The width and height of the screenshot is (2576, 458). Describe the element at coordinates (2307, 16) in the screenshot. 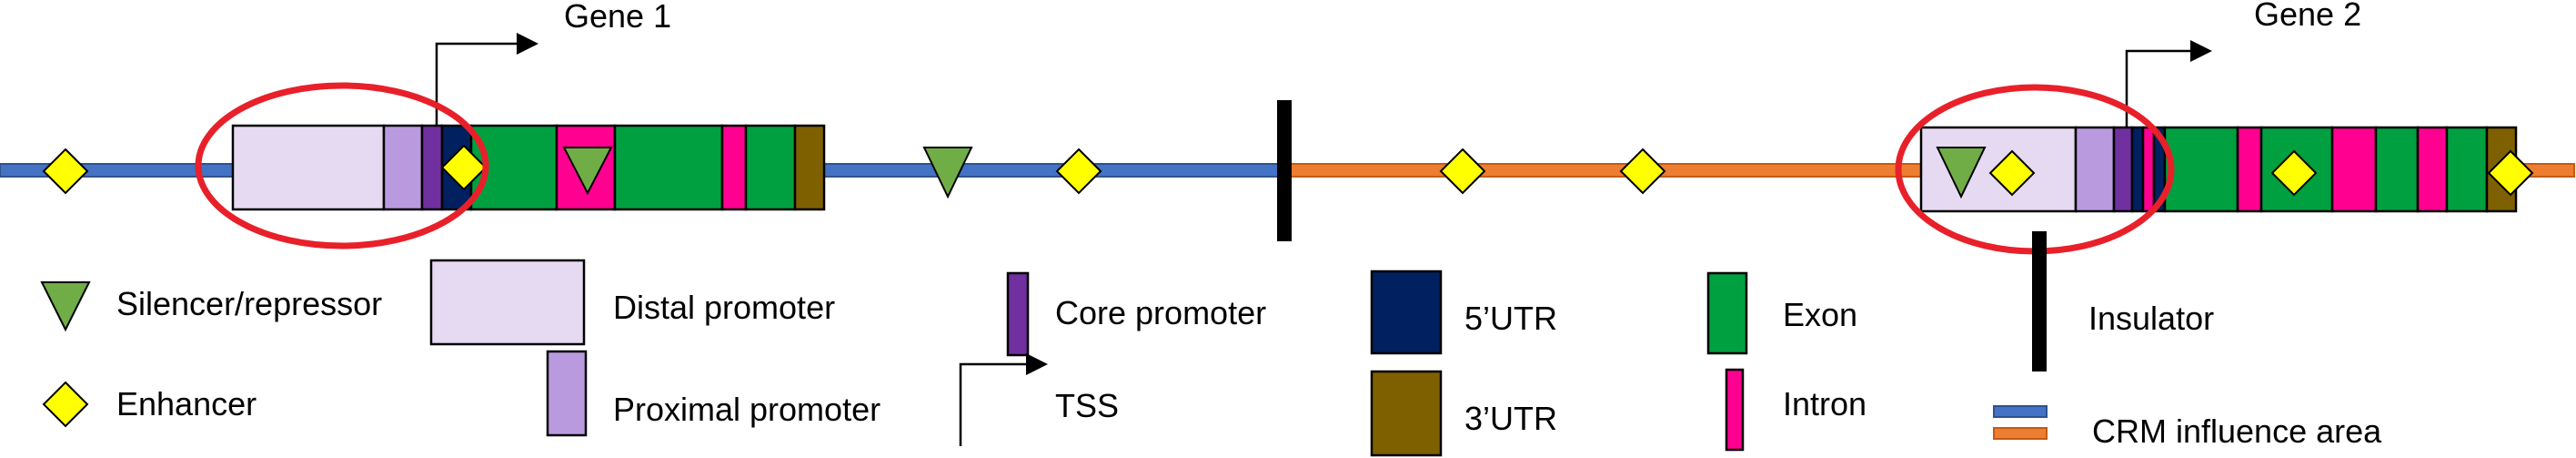

I see `gene-2-label: Gene 2` at that location.